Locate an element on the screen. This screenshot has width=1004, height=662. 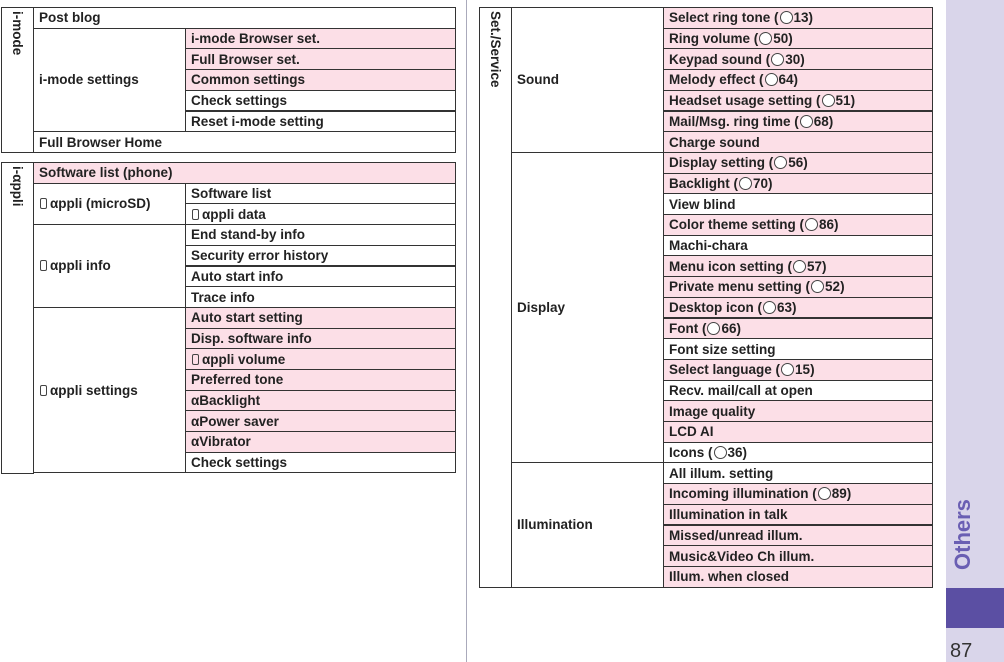
cell-text: Font ( is located at coordinates (688, 328).